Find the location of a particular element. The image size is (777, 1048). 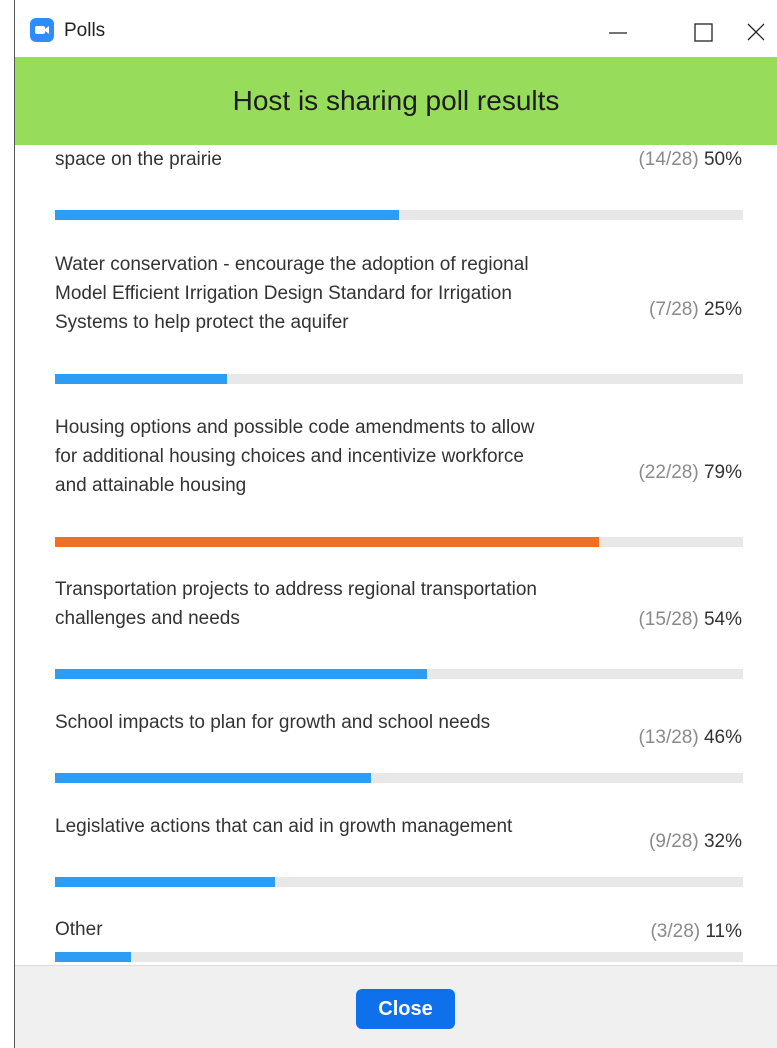

percent: 46% is located at coordinates (722, 737).